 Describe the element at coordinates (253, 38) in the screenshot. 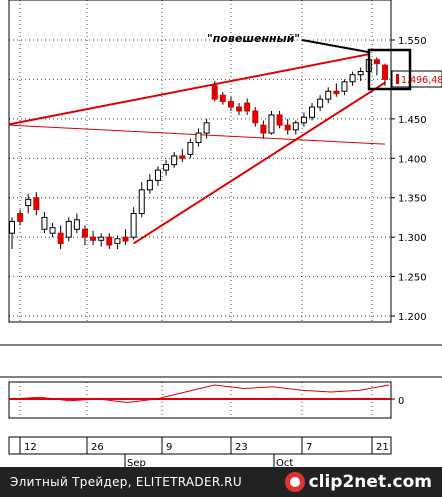

I see `pattern-annotation: "повешенный"` at that location.